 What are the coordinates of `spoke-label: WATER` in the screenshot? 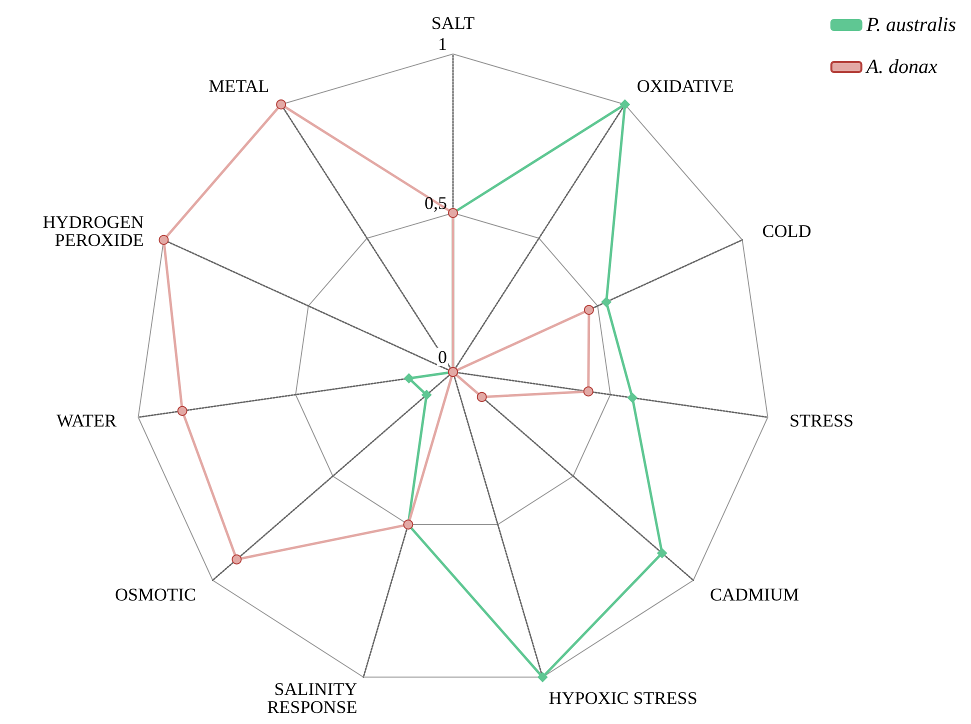 It's located at (86, 420).